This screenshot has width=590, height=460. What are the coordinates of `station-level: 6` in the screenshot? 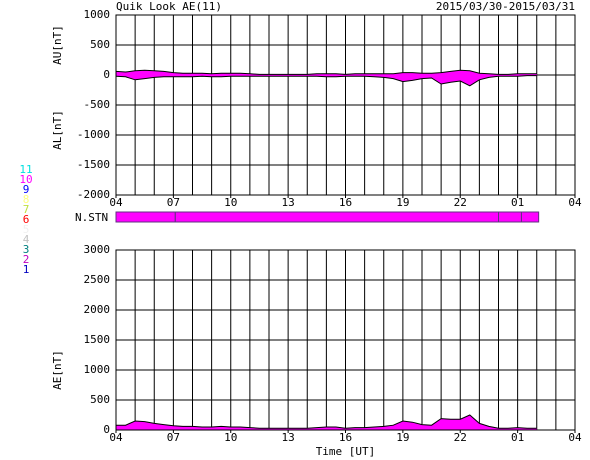 It's located at (26, 219).